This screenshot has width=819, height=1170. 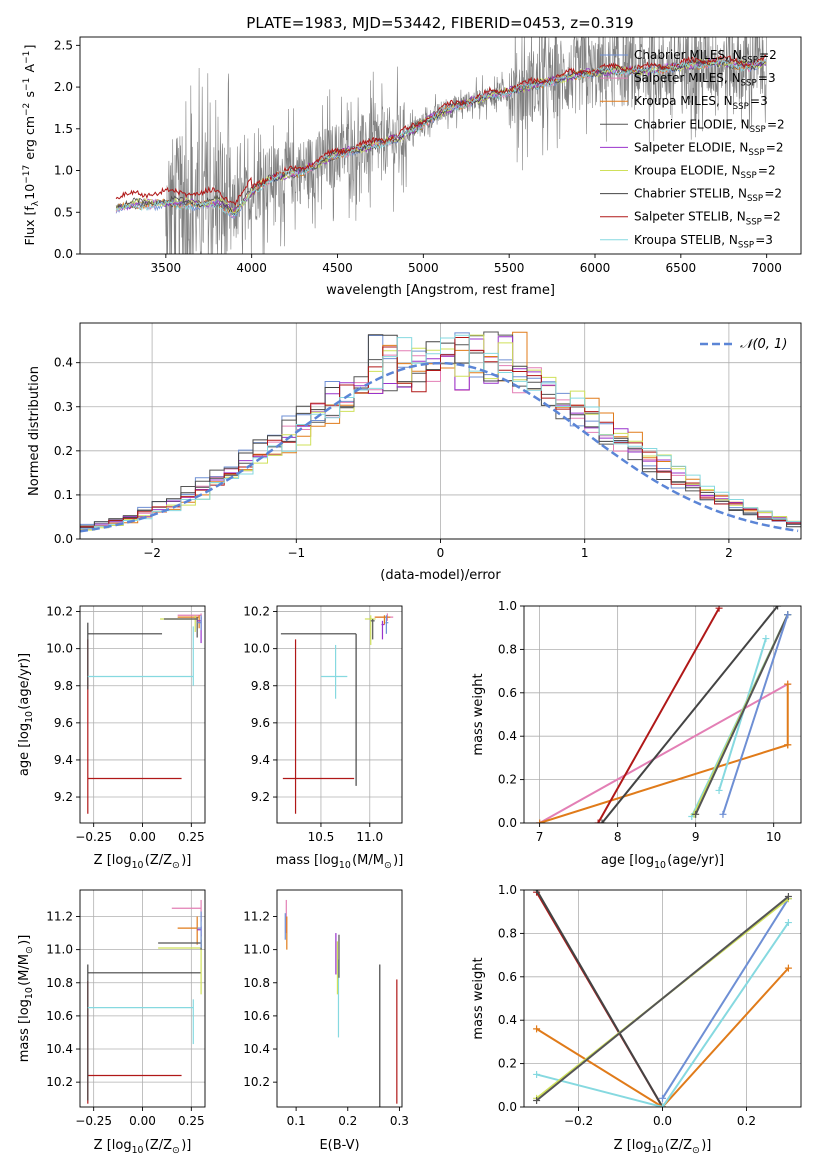 What do you see at coordinates (773, 837) in the screenshot?
I see `x-tick-label: 10` at bounding box center [773, 837].